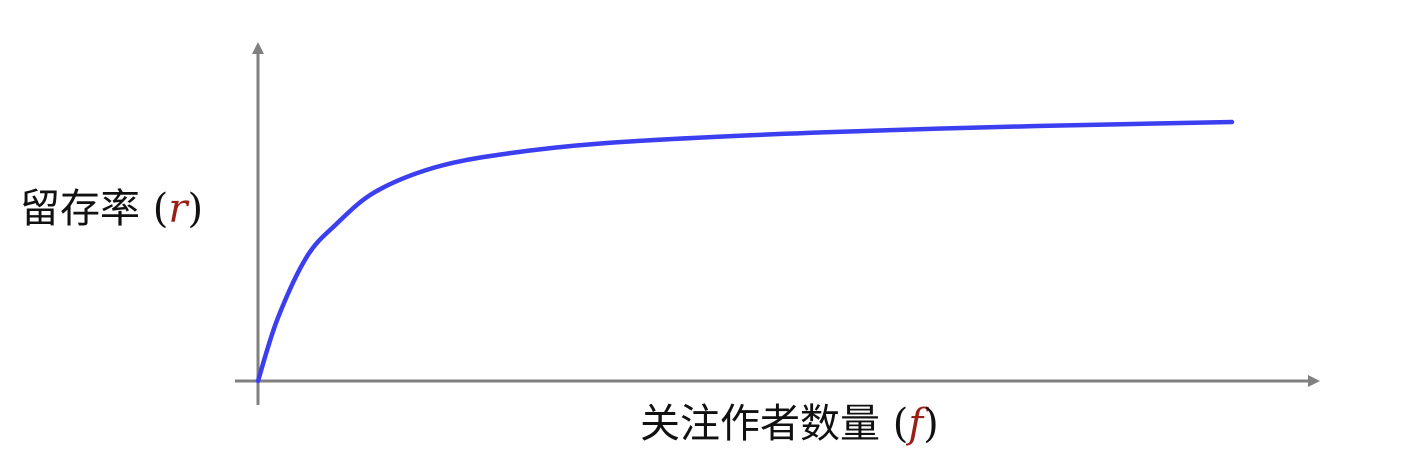  I want to click on y-axis-label-text: 留存率, so click(80, 209).